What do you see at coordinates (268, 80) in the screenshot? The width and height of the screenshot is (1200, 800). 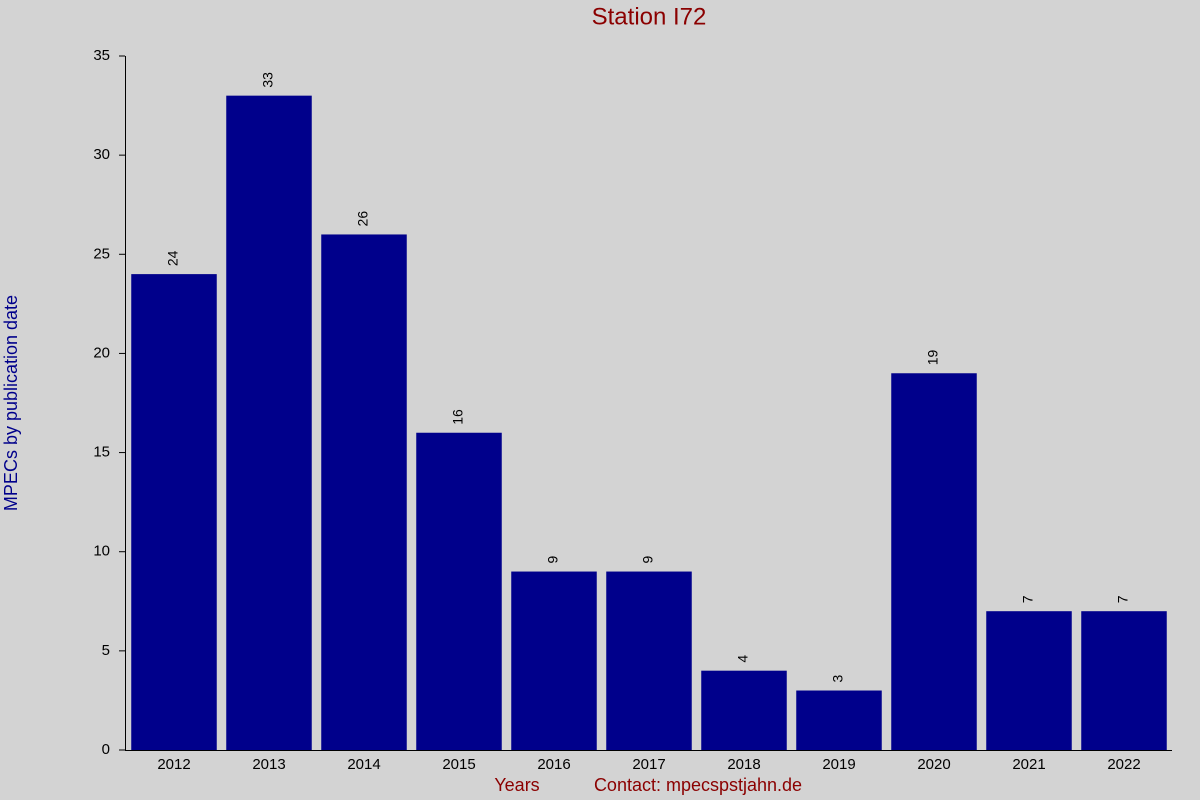 I see `value-label: 33` at bounding box center [268, 80].